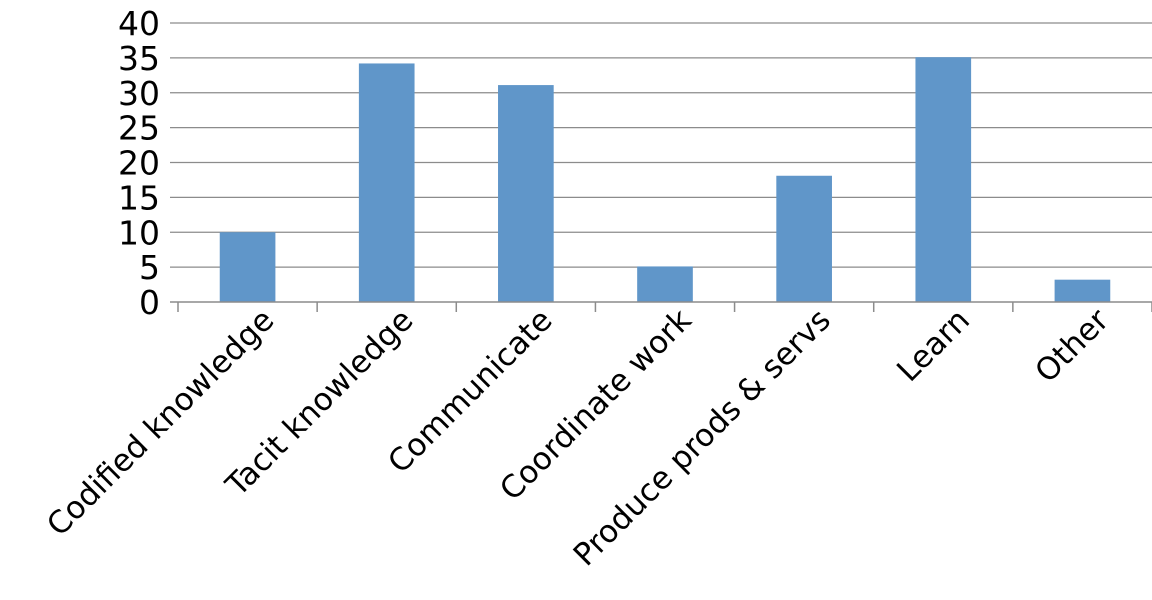  Describe the element at coordinates (139, 128) in the screenshot. I see `y-tick-label: 25` at that location.